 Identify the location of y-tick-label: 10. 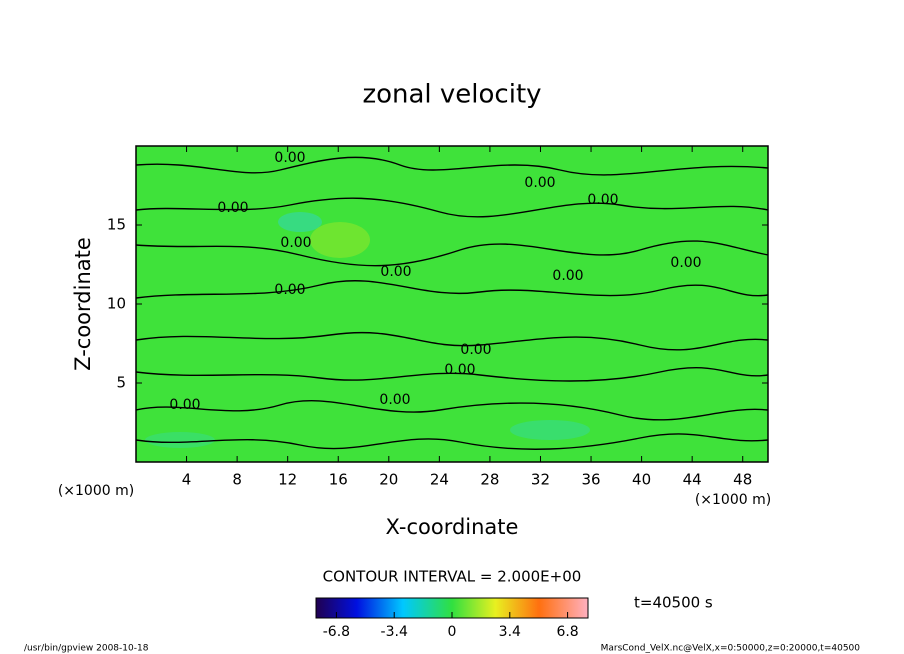
(116, 304).